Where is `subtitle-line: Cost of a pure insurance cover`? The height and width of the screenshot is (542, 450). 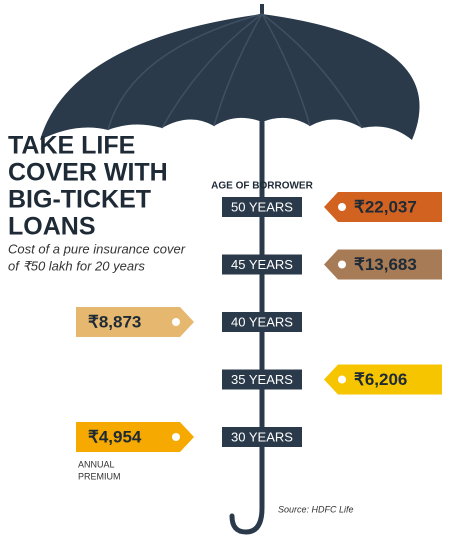 subtitle-line: Cost of a pure insurance cover is located at coordinates (97, 248).